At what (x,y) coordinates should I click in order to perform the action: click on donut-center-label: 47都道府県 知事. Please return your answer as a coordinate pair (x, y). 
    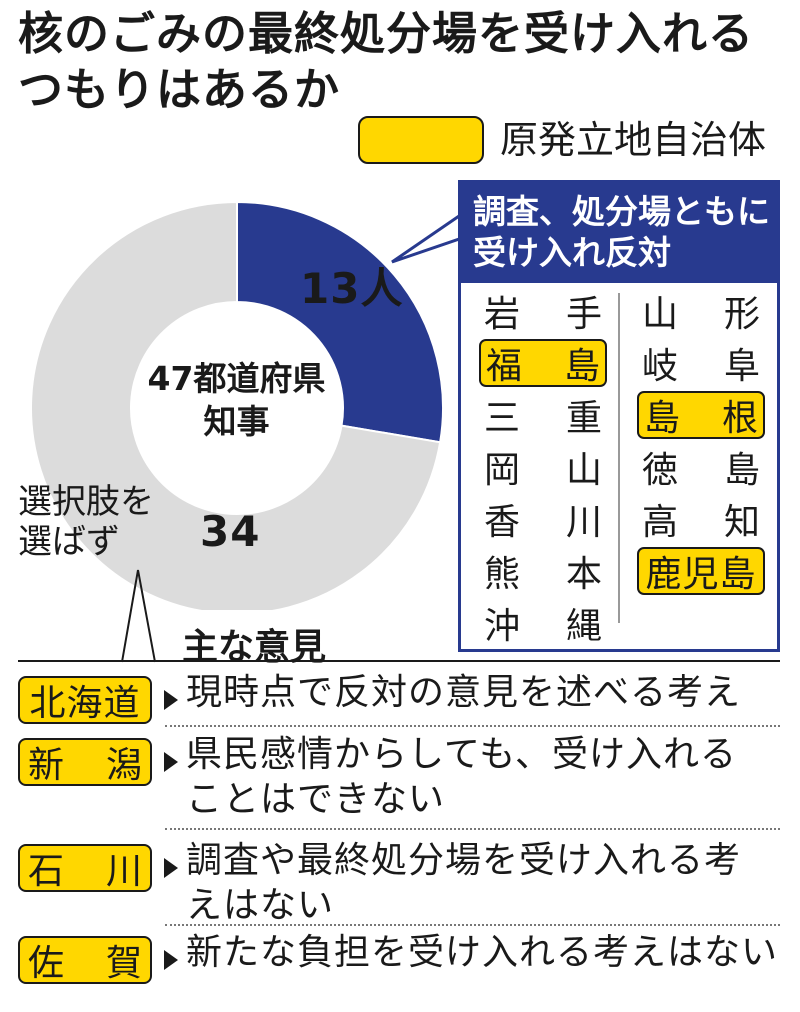
    Looking at the image, I should click on (236, 400).